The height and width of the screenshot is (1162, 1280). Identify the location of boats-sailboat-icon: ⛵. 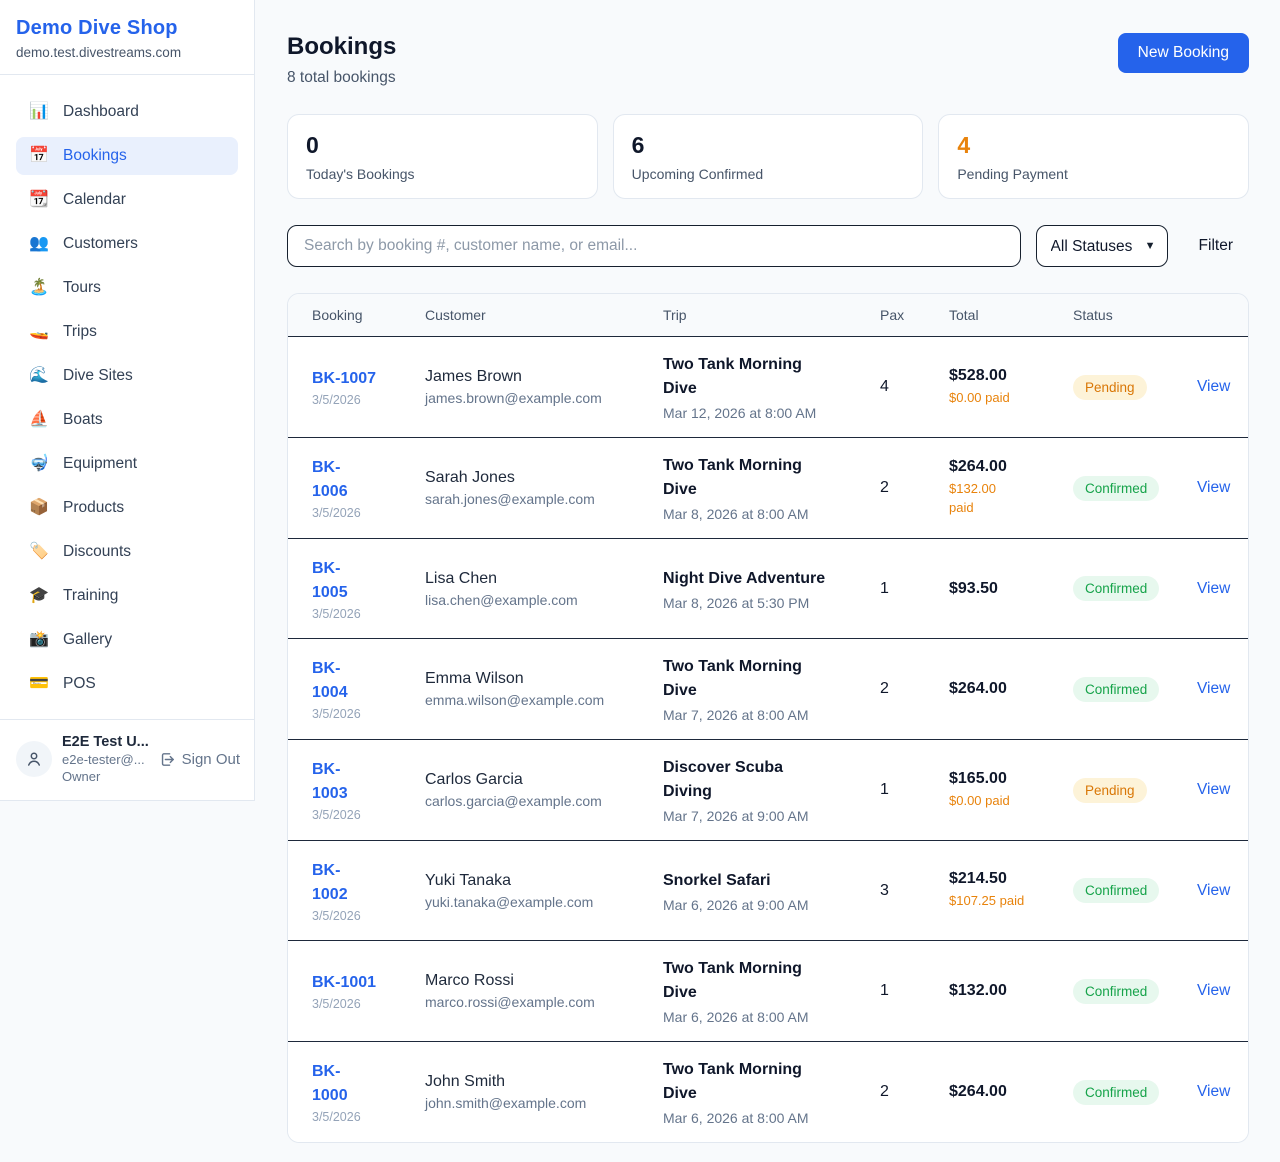
(39, 419).